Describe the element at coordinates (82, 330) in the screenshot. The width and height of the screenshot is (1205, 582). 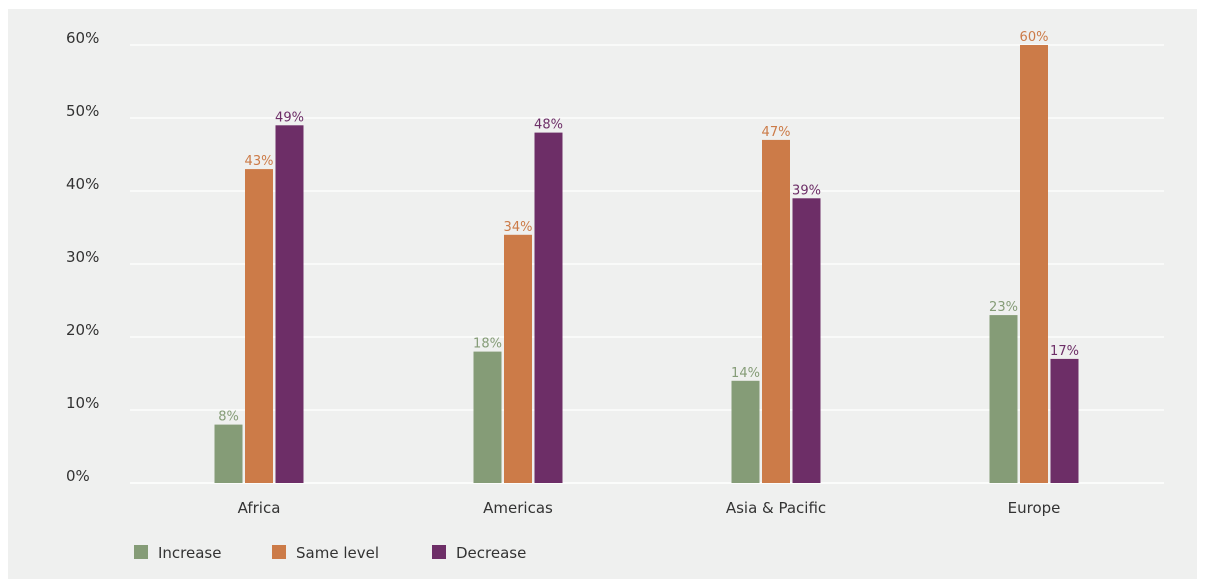
I see `y-tick-label: 20%` at that location.